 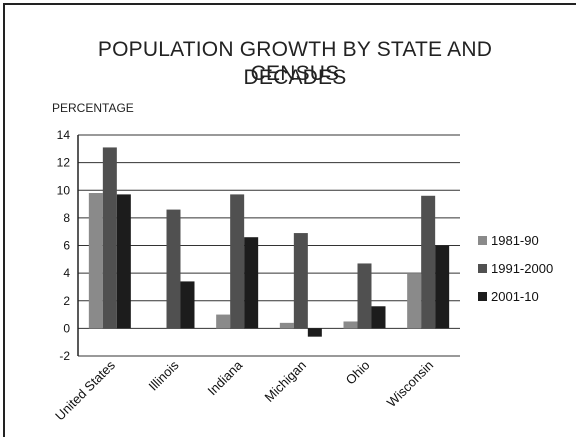 I want to click on x-tick-label: Illinois, so click(x=163, y=375).